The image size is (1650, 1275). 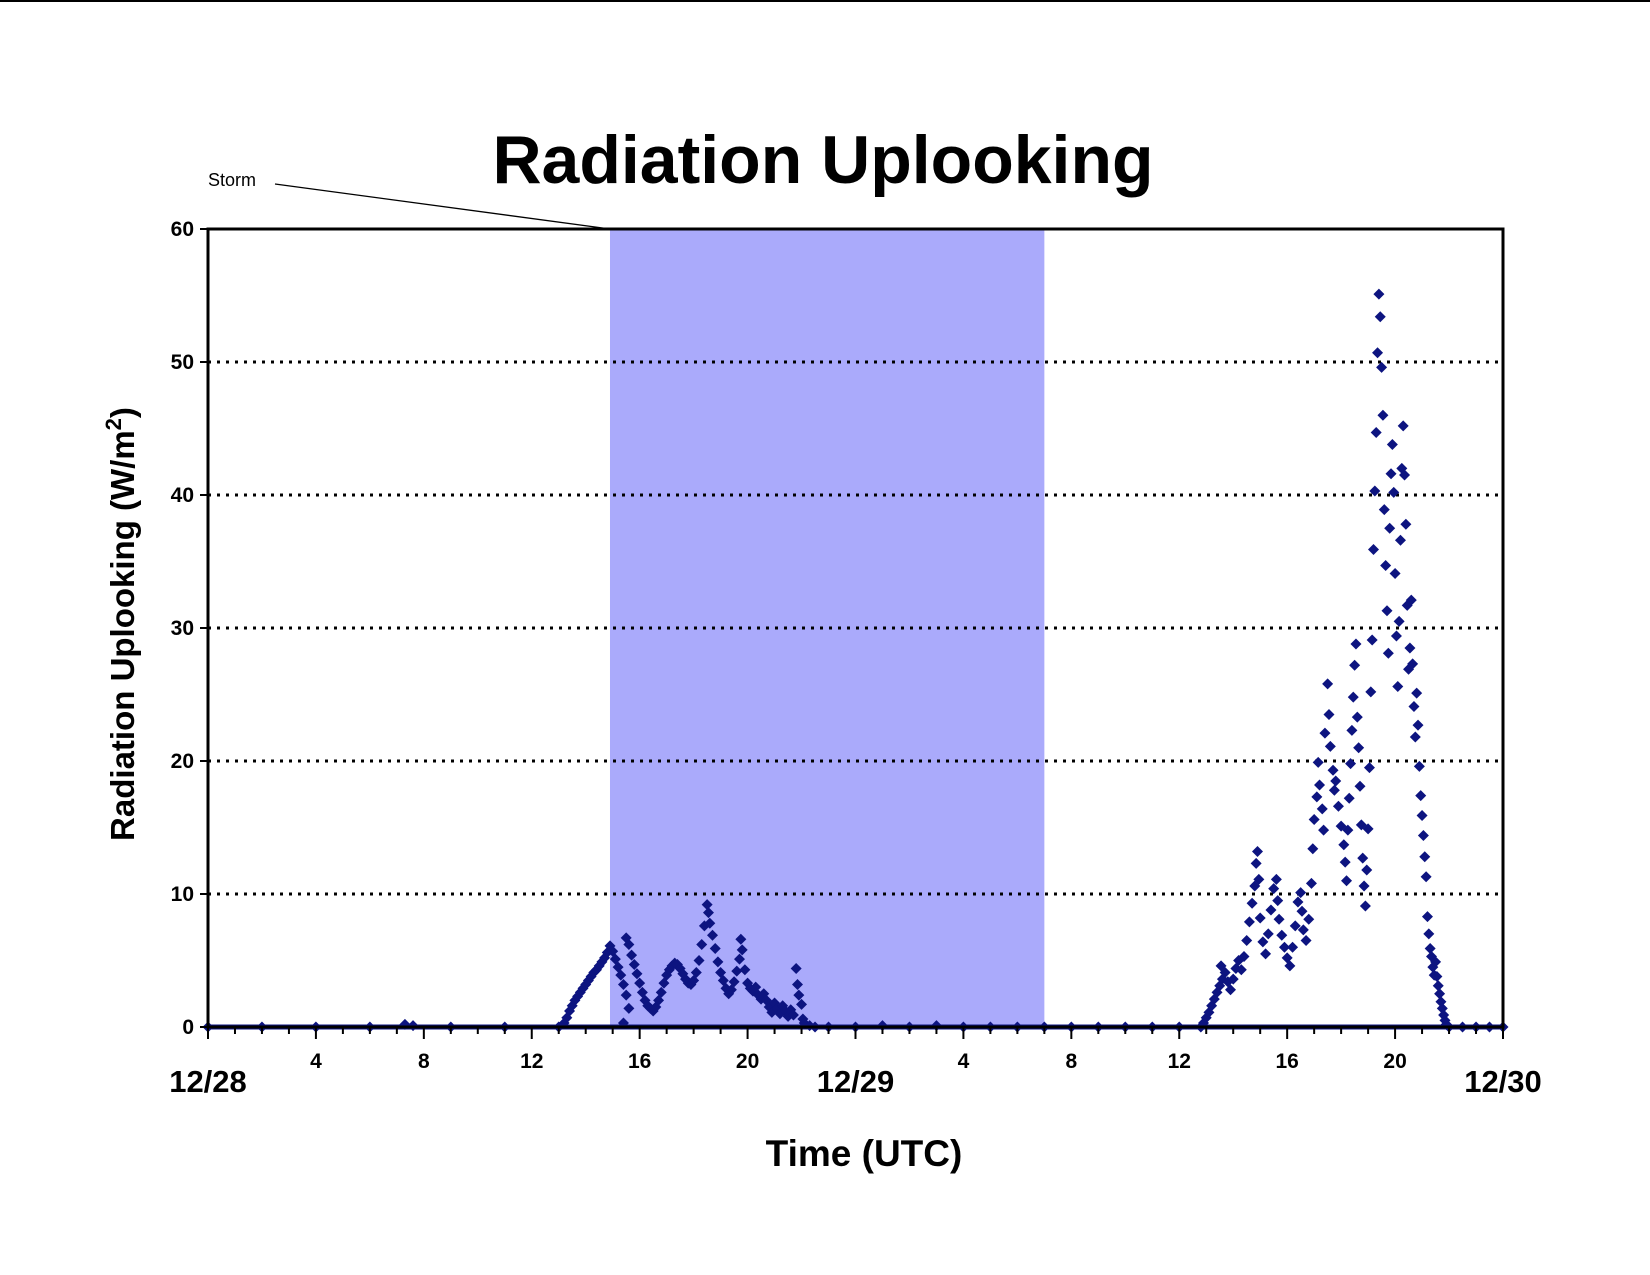 I want to click on y-tick-label: 0, so click(x=188, y=1027).